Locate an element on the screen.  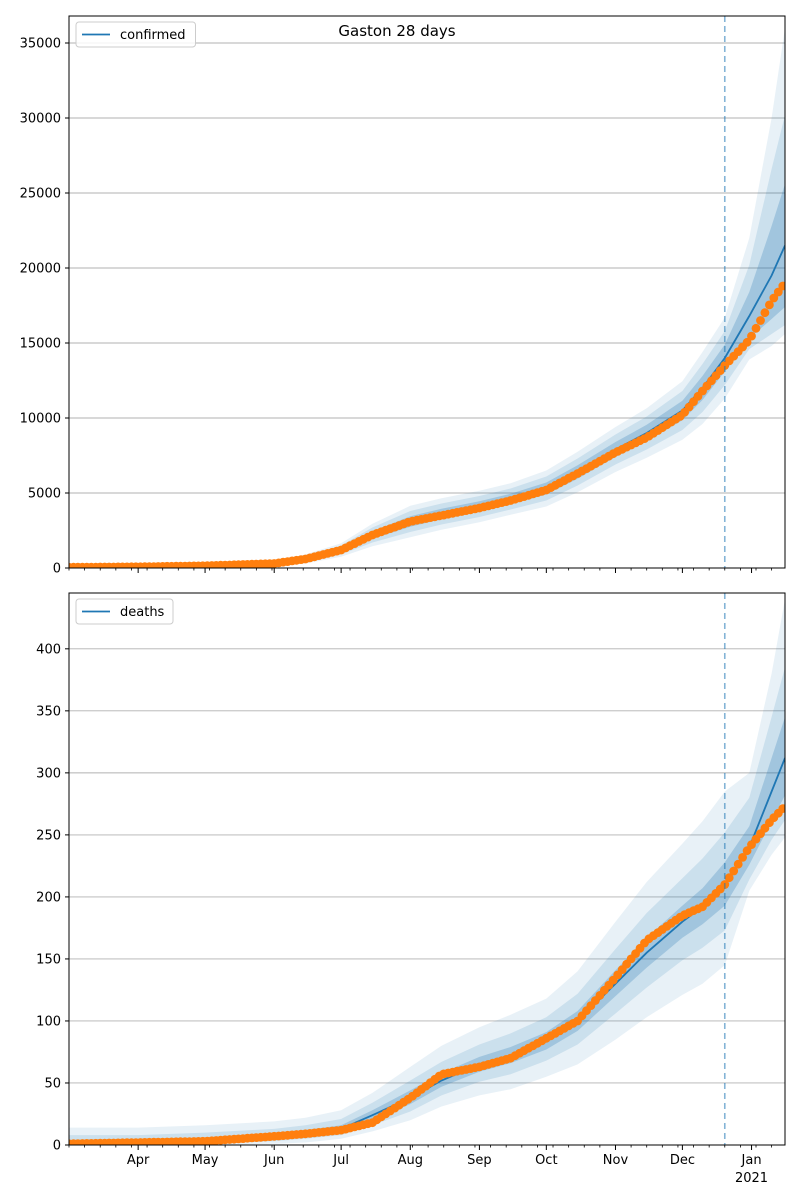
legend: deaths is located at coordinates (124, 611).